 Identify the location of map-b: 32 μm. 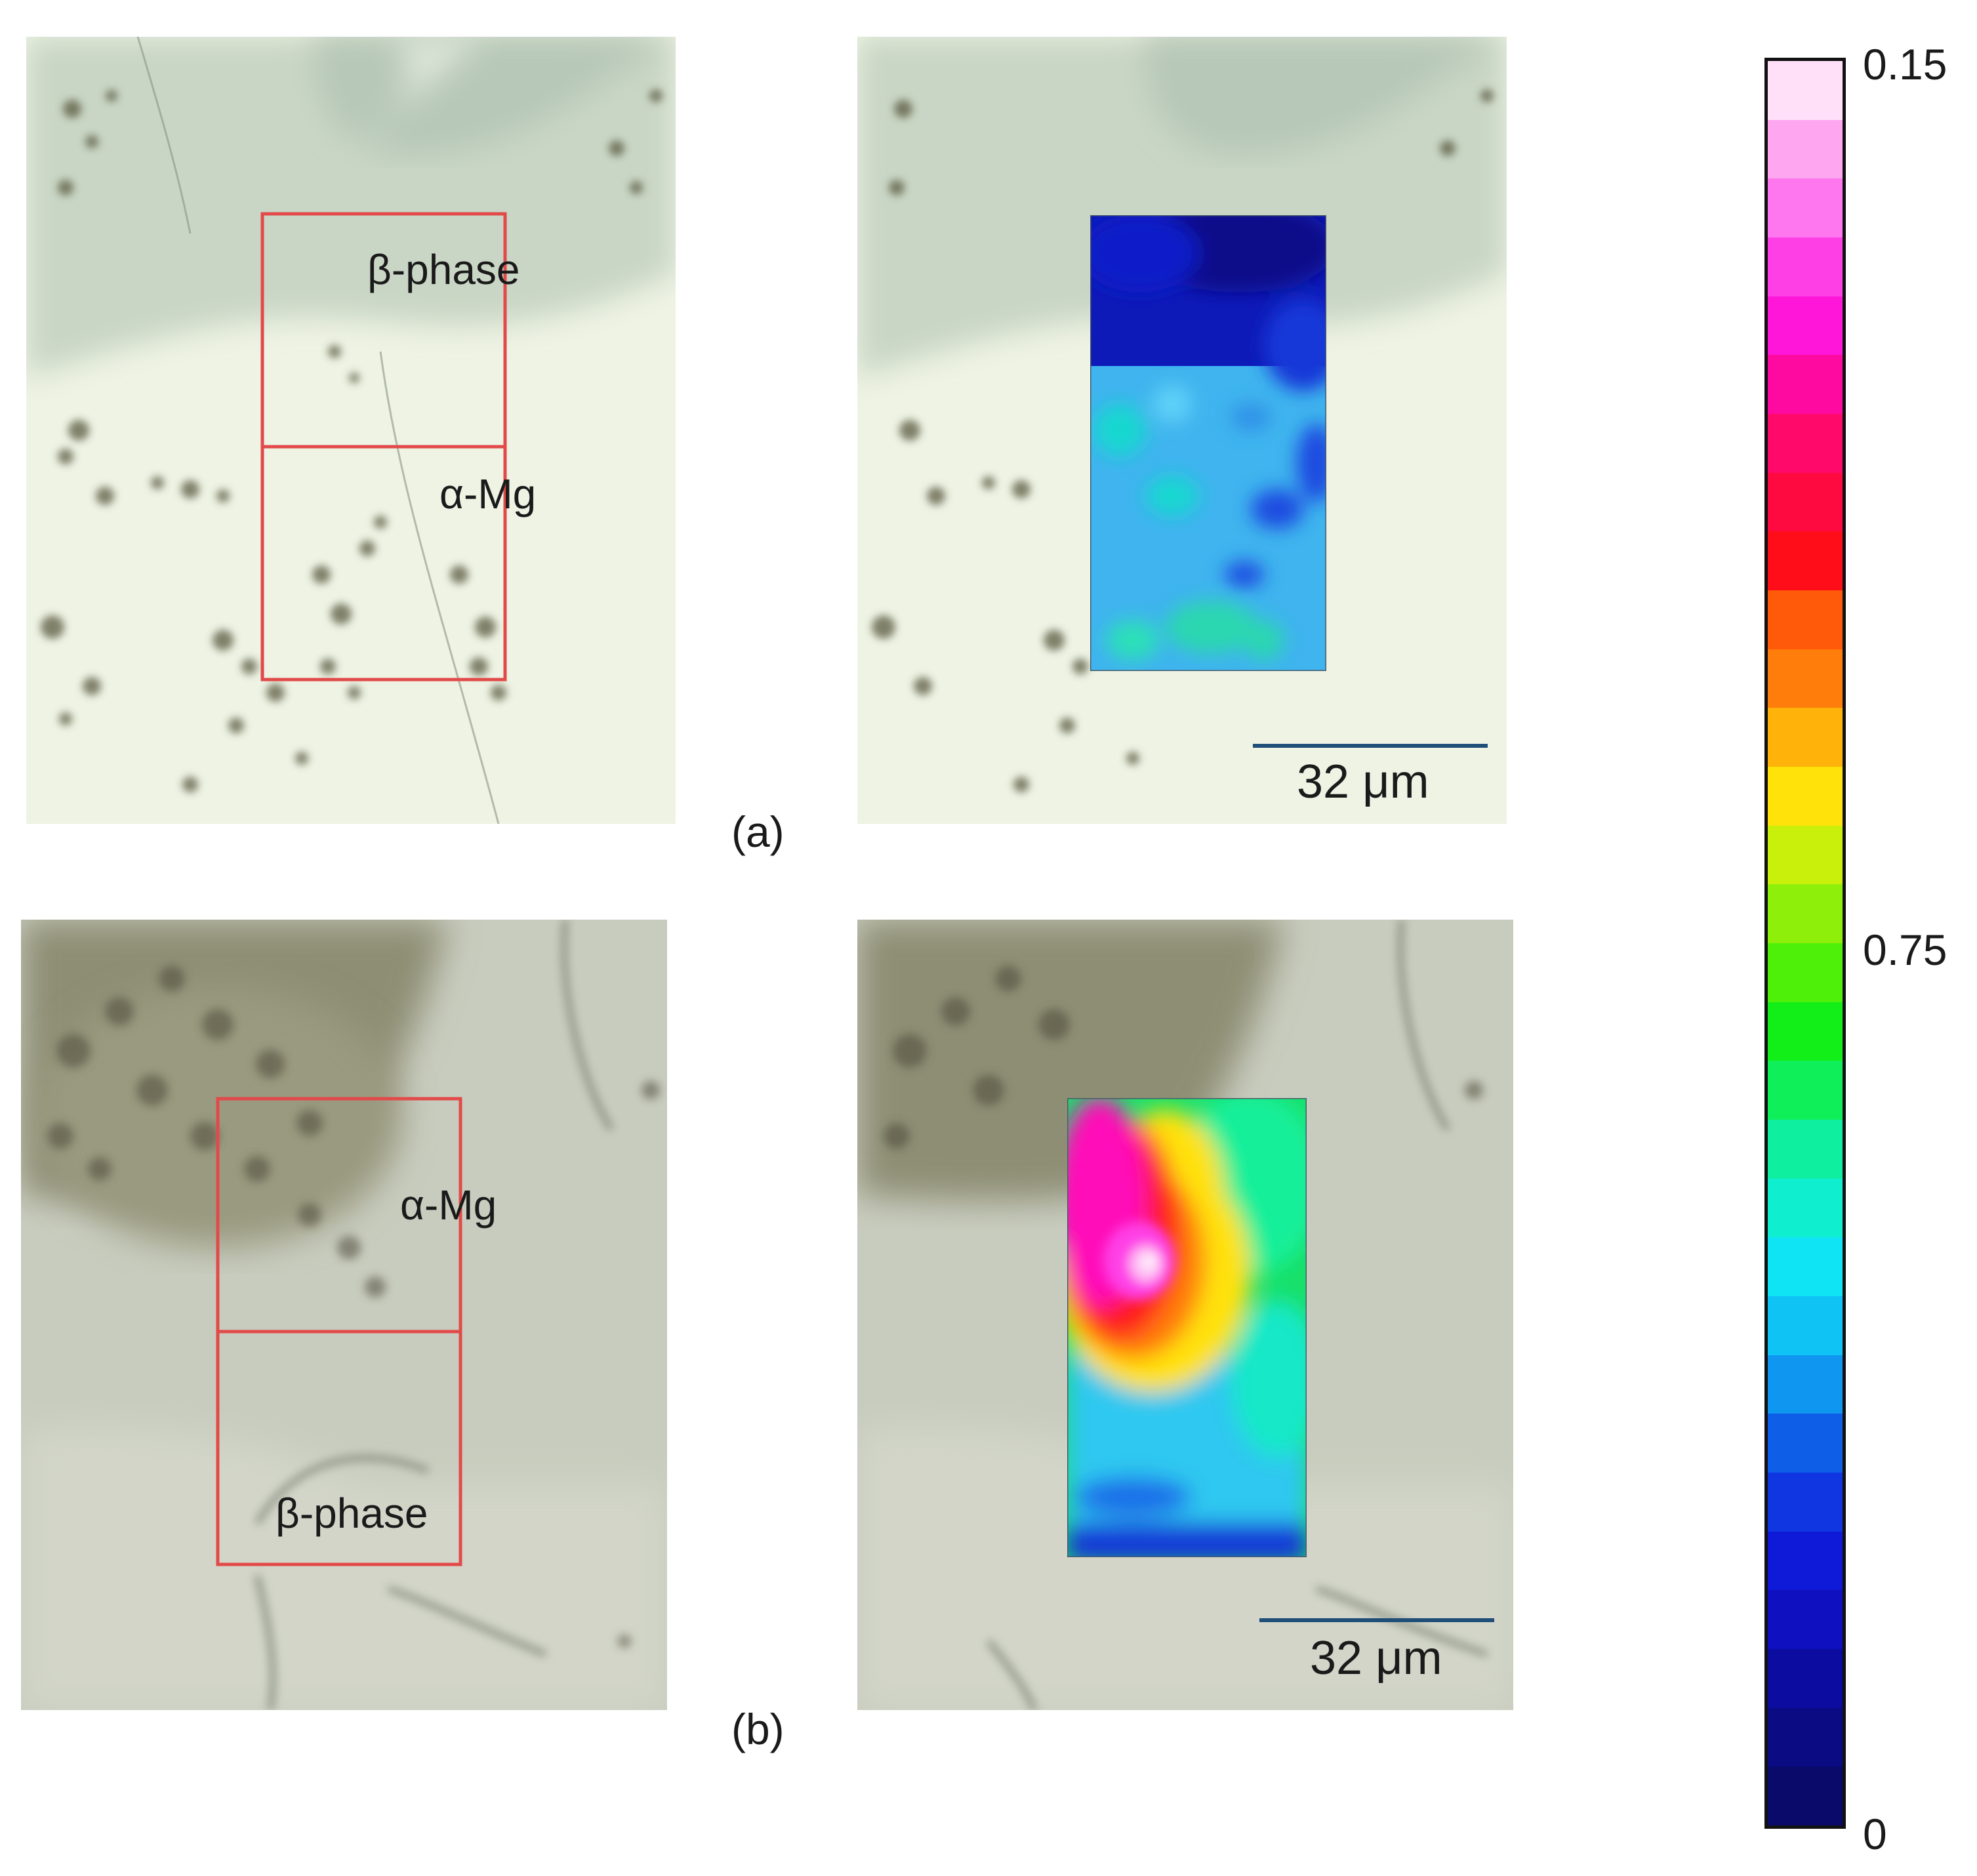
(1185, 1315).